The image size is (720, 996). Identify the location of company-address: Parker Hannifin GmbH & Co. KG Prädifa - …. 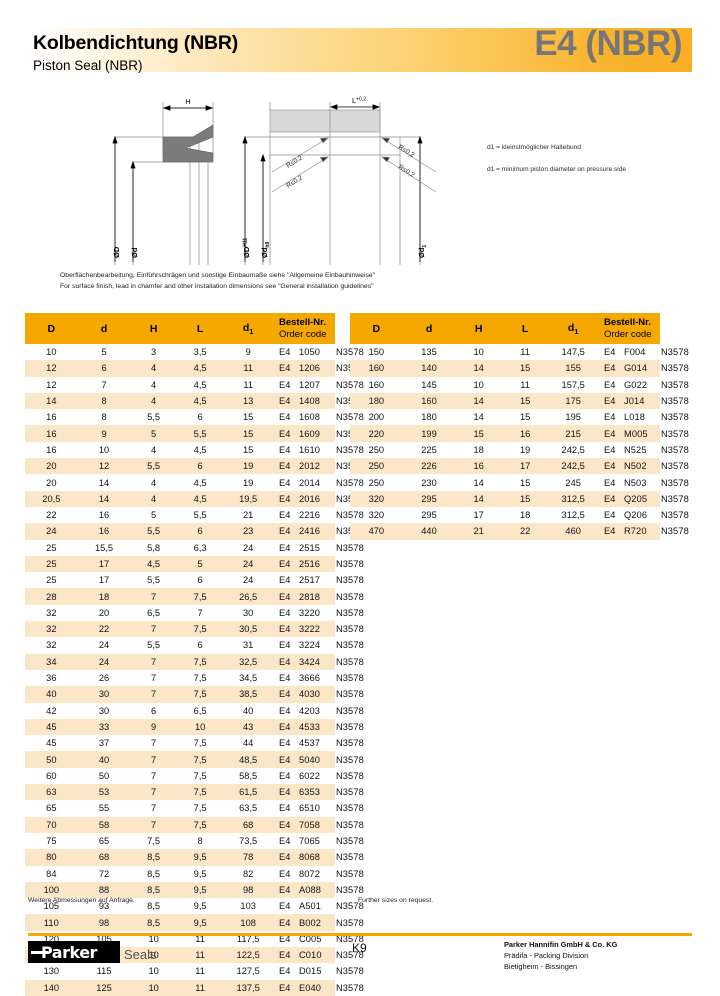
(560, 955).